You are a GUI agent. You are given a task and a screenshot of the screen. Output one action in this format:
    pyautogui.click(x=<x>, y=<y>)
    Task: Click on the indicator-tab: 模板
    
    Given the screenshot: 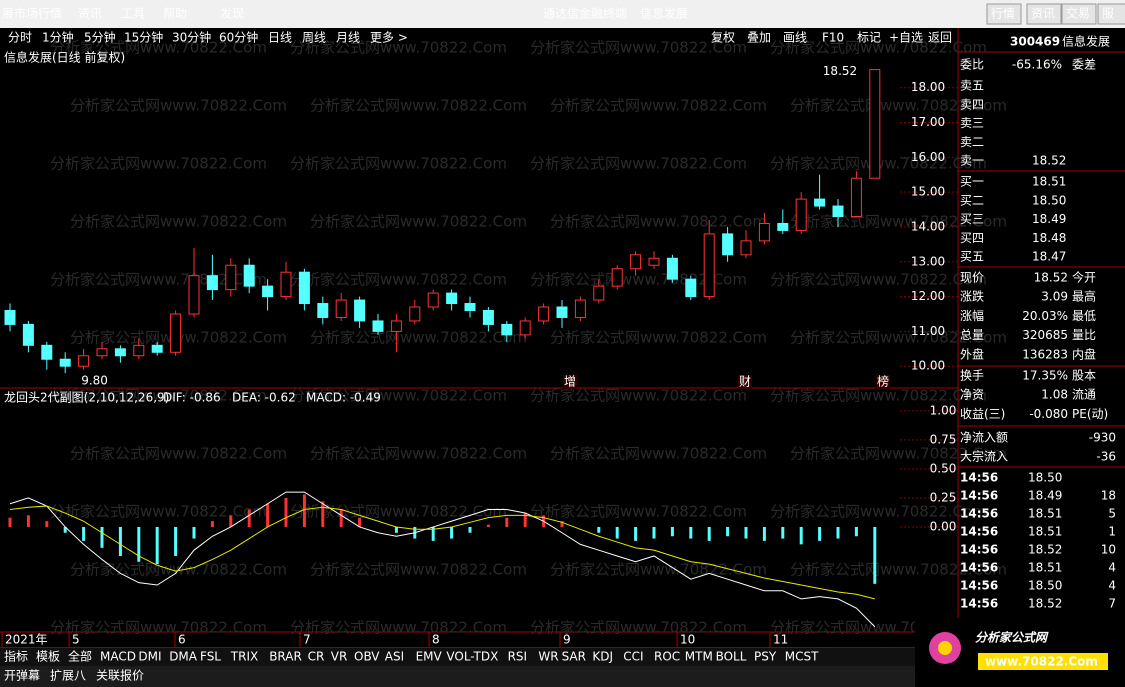 What is the action you would take?
    pyautogui.click(x=48, y=657)
    